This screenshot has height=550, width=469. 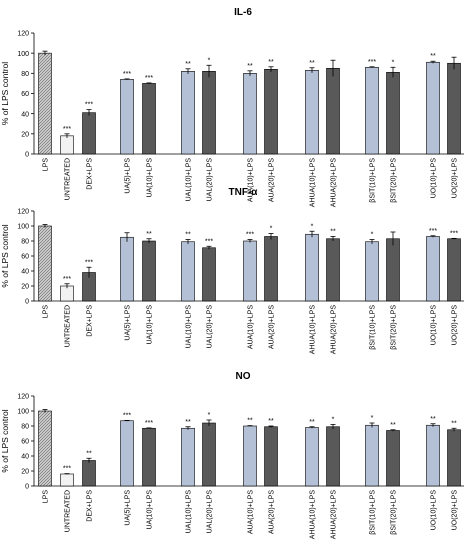 What do you see at coordinates (243, 12) in the screenshot?
I see `chart-title: IL-6` at bounding box center [243, 12].